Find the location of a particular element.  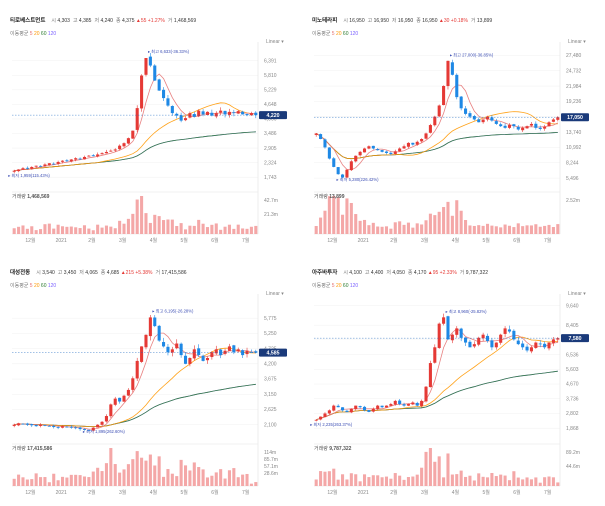

y-tick-label: 19,236 is located at coordinates (574, 102).